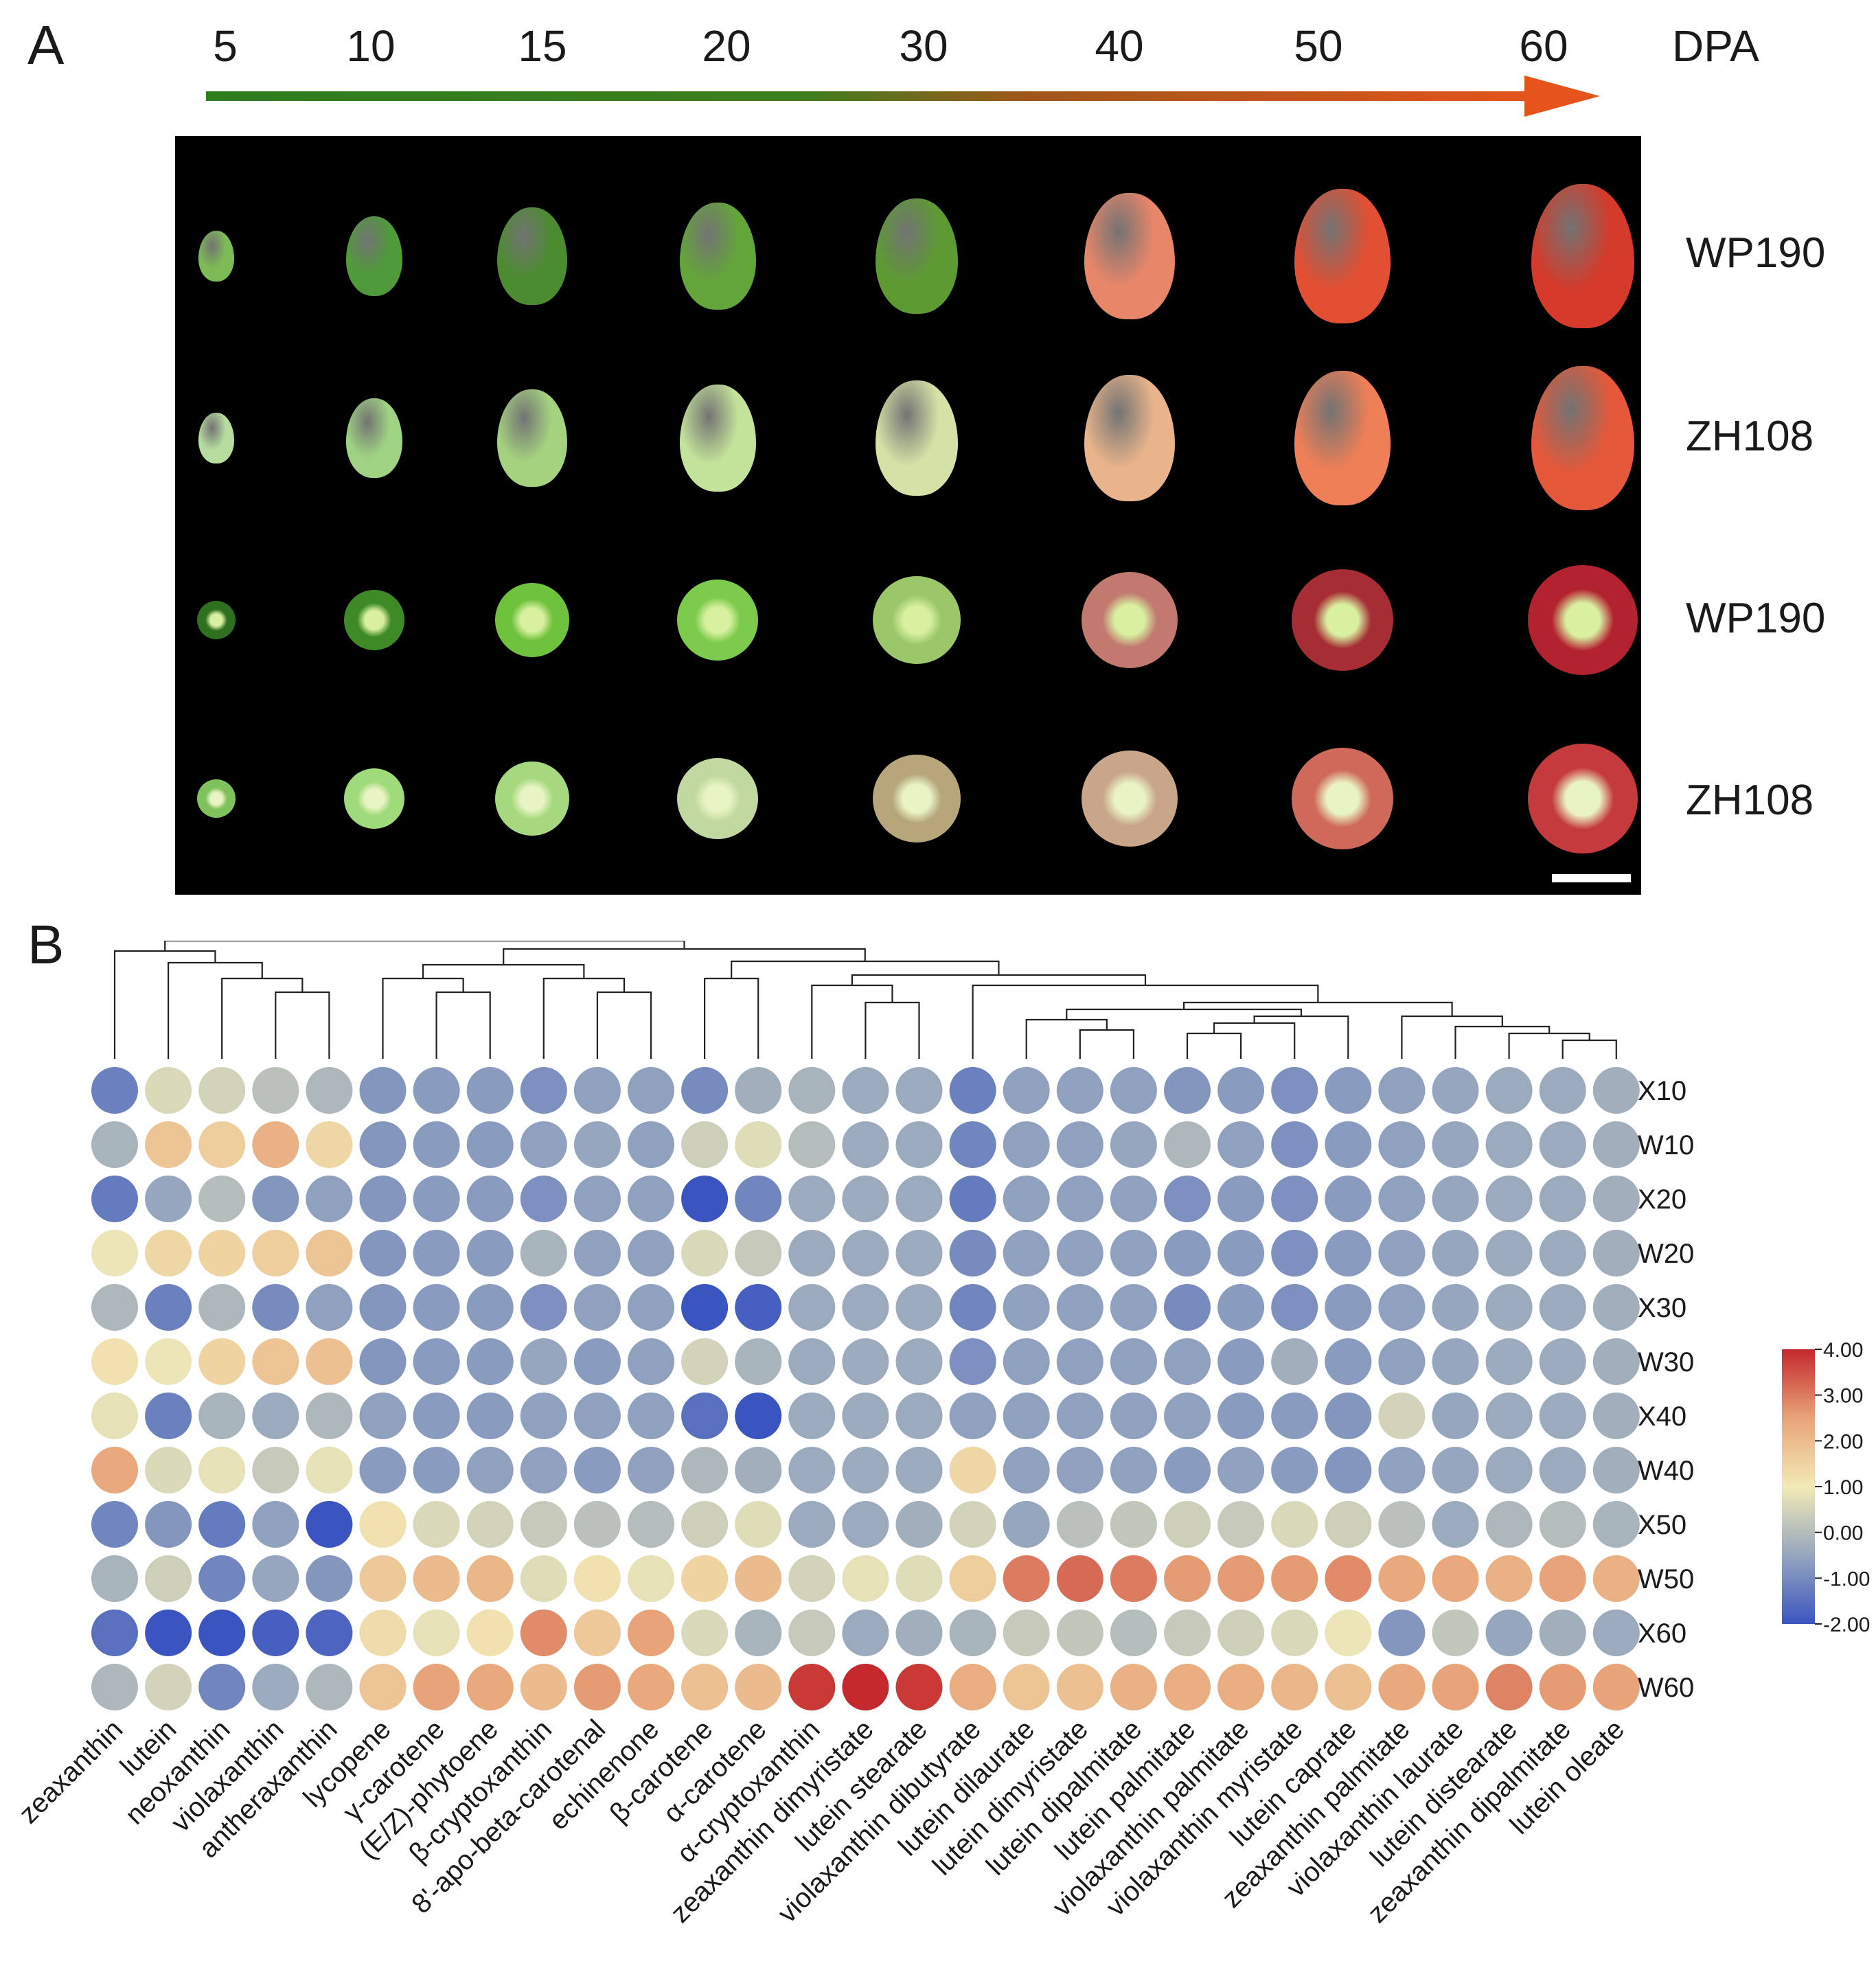 Image resolution: width=1876 pixels, height=1981 pixels. Describe the element at coordinates (1318, 46) in the screenshot. I see `dpa-tick-50: 50` at that location.